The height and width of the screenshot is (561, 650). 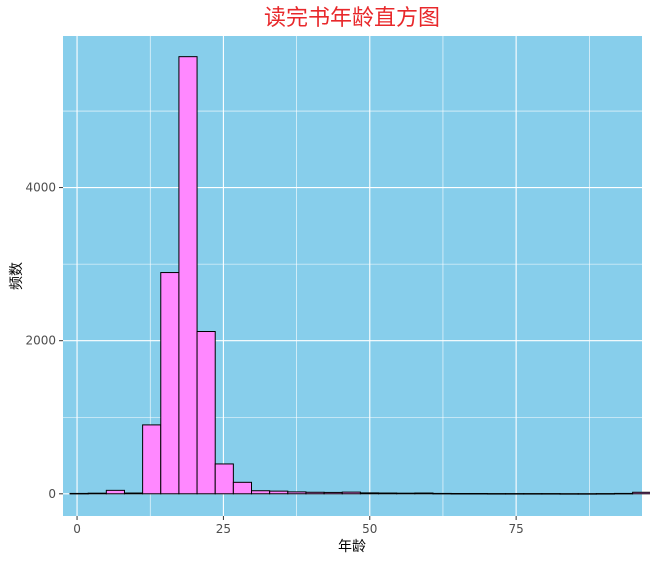 I want to click on x-axis: 0 25 50 75, so click(x=298, y=526).